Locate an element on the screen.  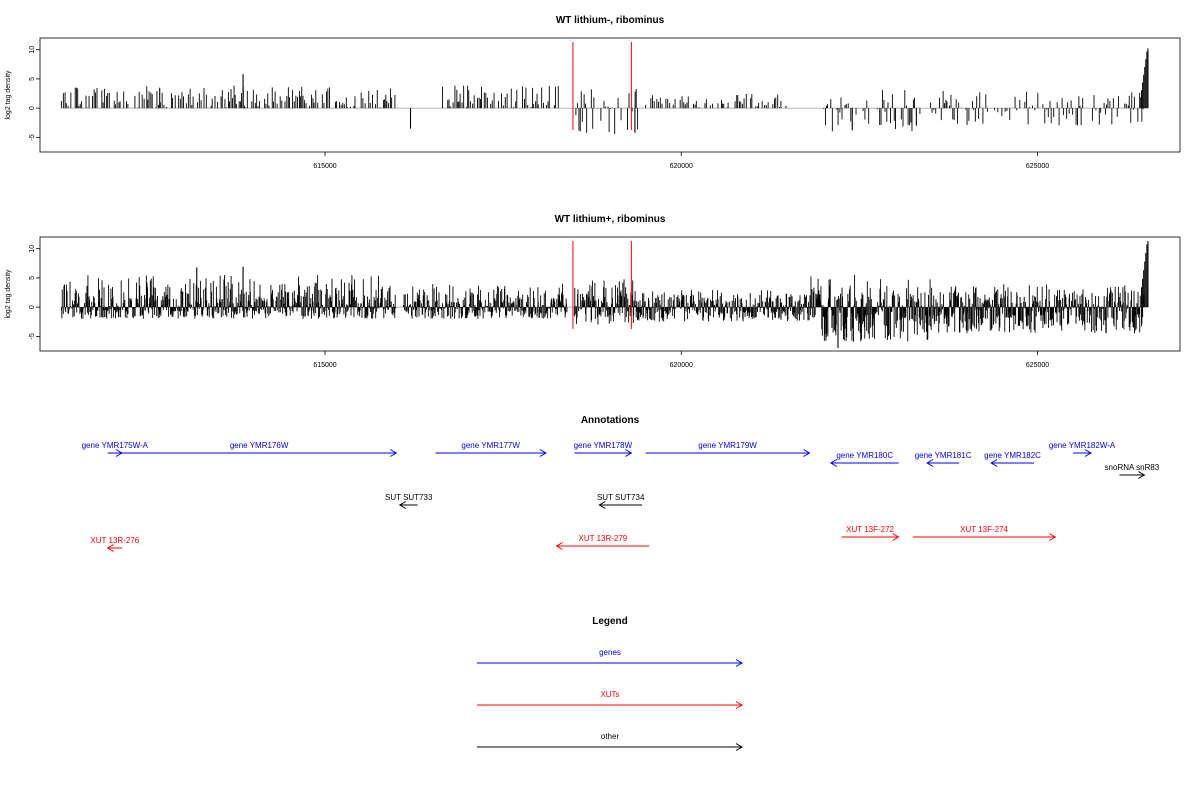
feature-sut-sut734: SUT SUT734 is located at coordinates (621, 501).